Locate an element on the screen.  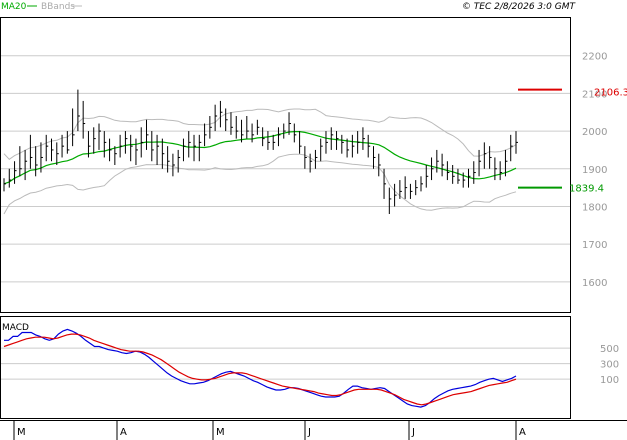
macd-y-ticks: 500 300 100 is located at coordinates (609, 365).